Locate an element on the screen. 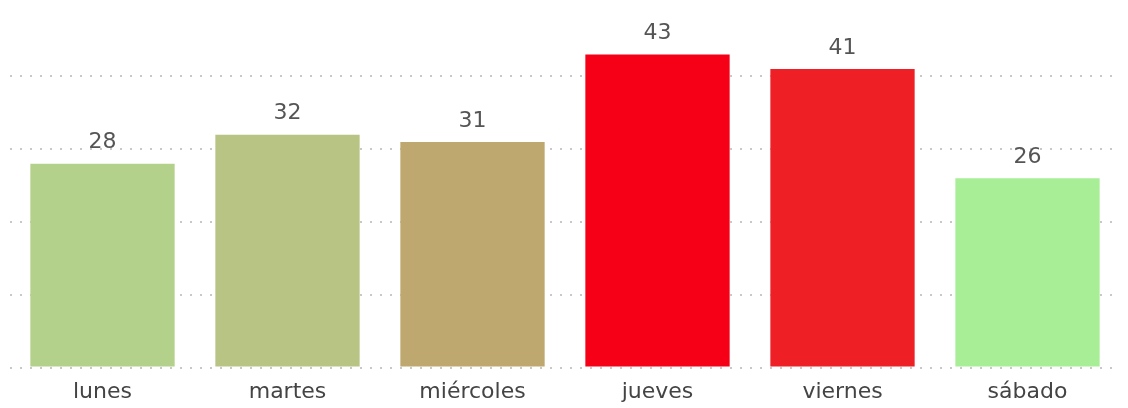 This screenshot has width=1128, height=408. x-tick-label: jueves is located at coordinates (657, 390).